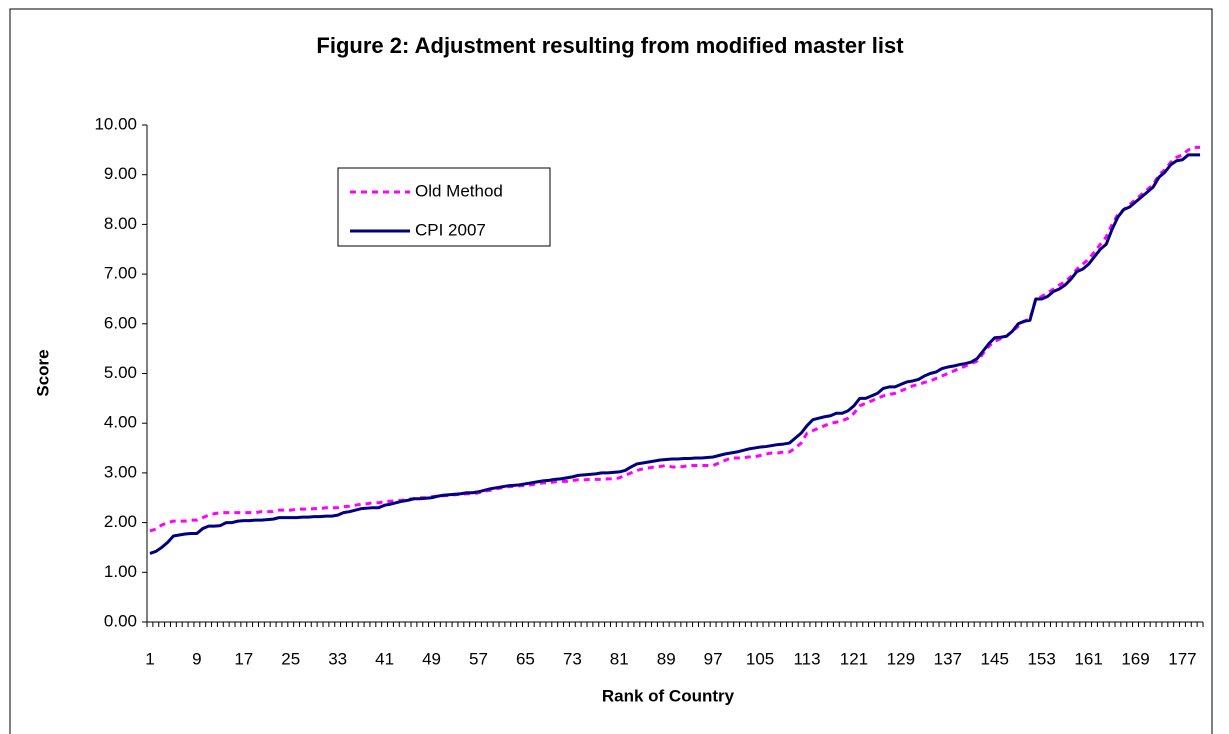 The height and width of the screenshot is (734, 1229). I want to click on x-tick-label: 137, so click(948, 658).